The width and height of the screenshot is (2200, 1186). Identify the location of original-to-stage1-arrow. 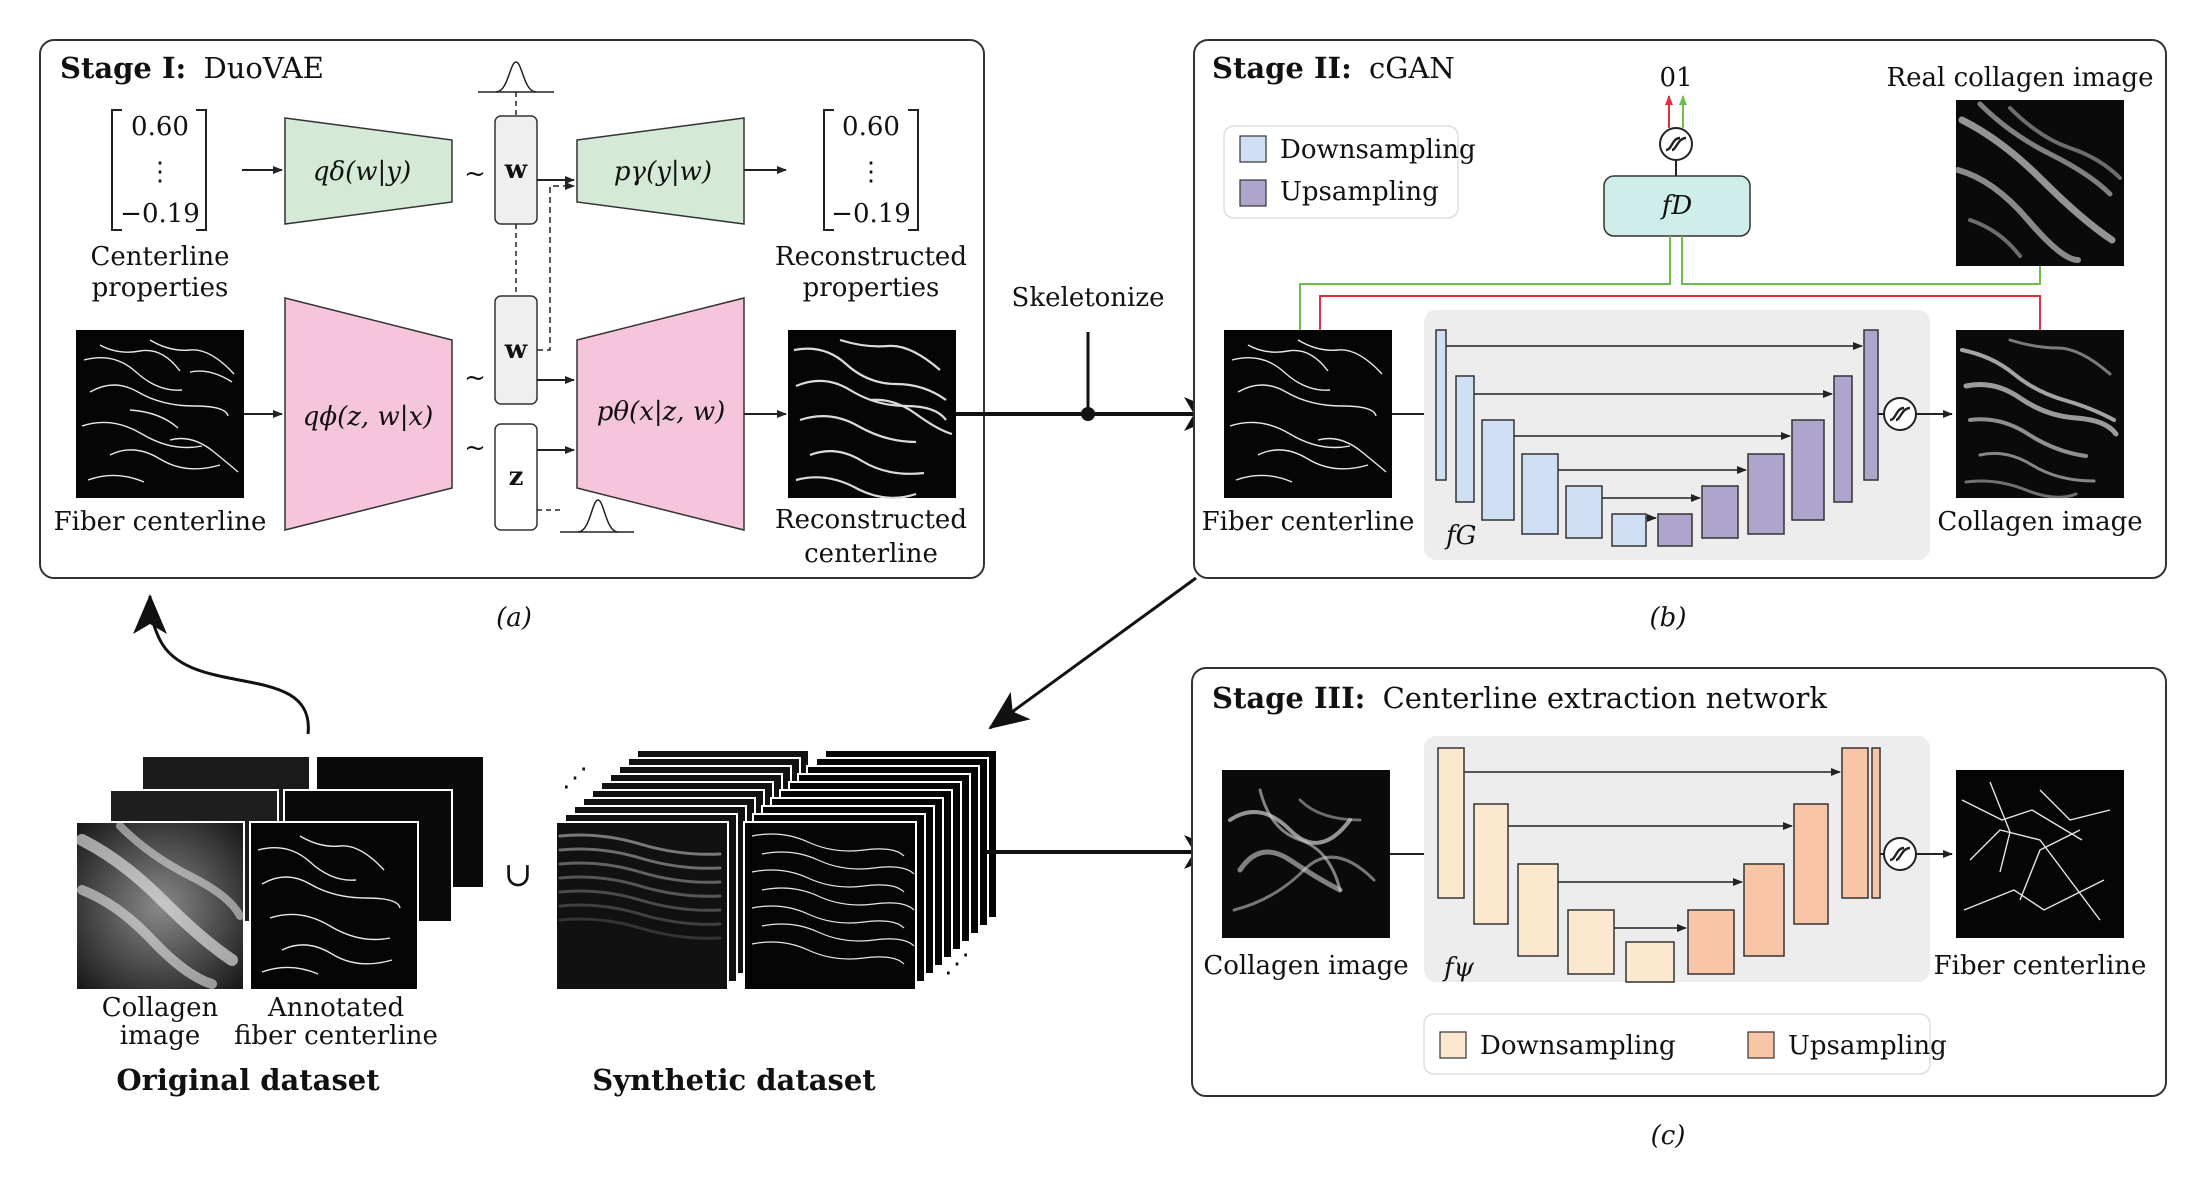
(221, 664).